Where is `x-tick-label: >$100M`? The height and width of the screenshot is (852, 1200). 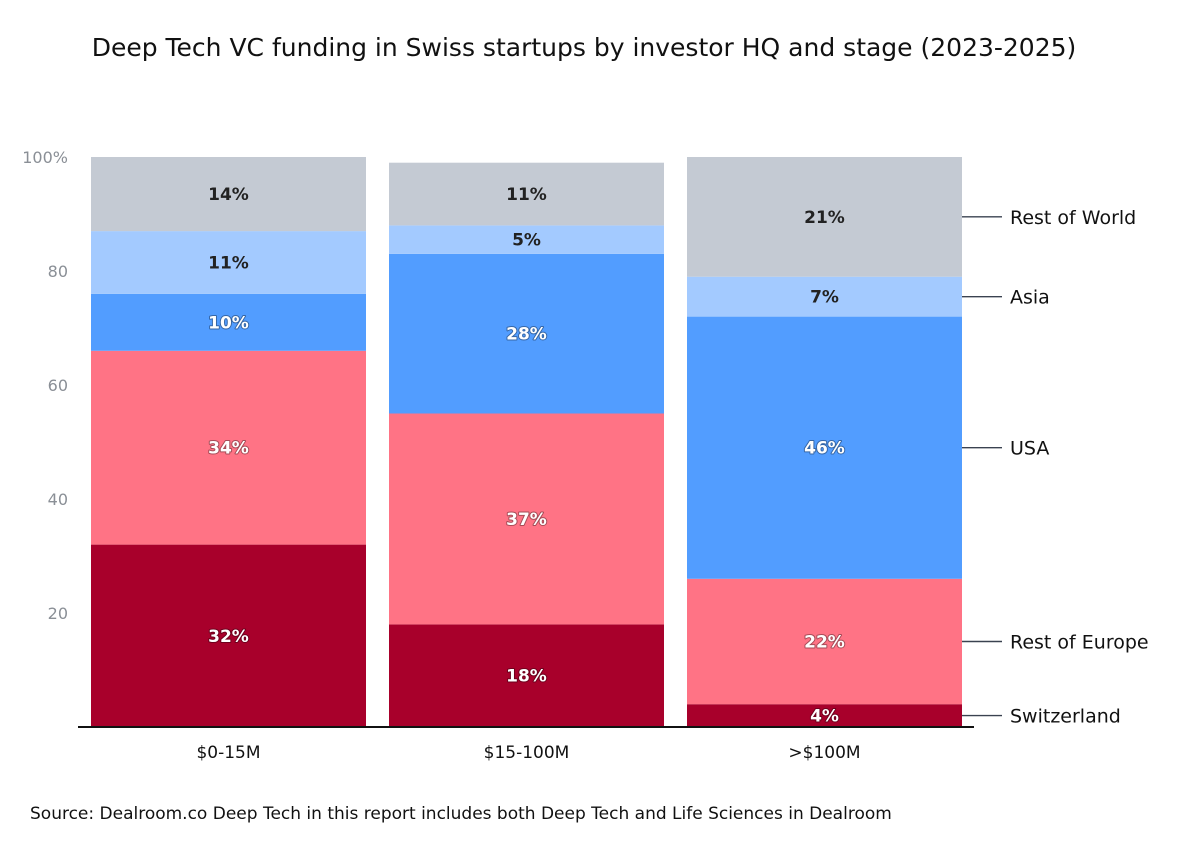 x-tick-label: >$100M is located at coordinates (824, 753).